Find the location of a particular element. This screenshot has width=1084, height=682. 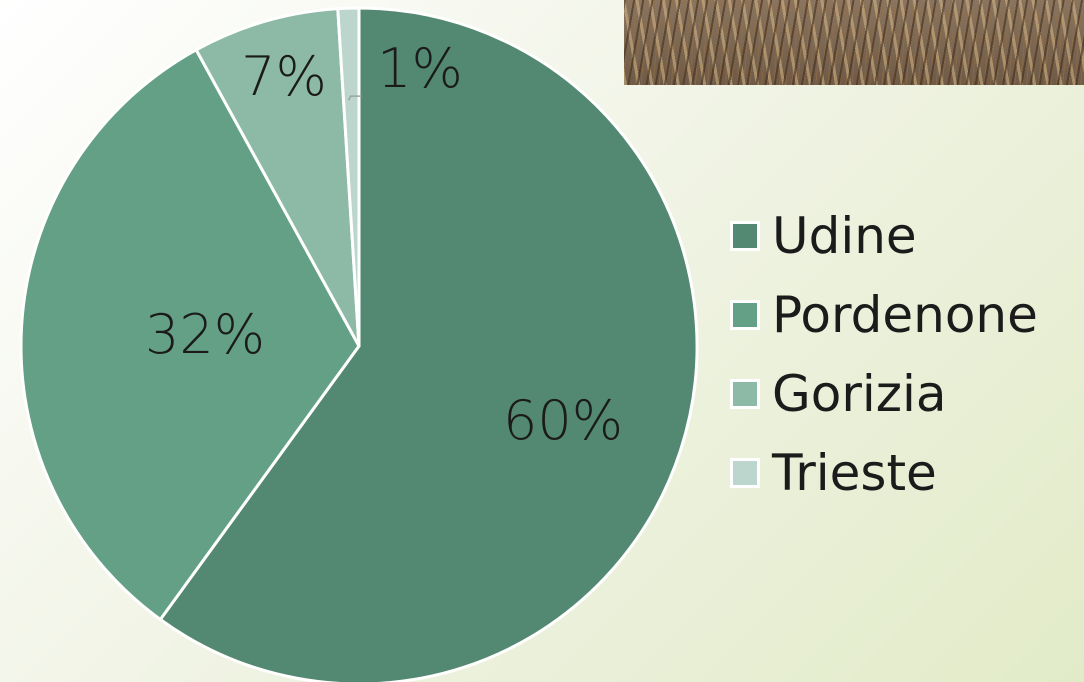

data-label-gorizia: 7% is located at coordinates (284, 76).